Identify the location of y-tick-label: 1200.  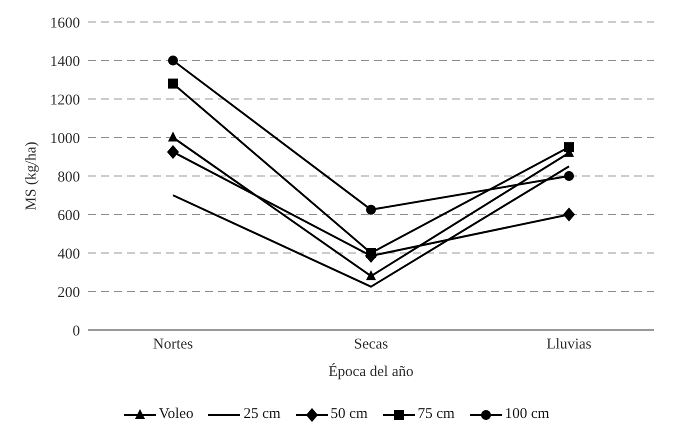
(65, 100).